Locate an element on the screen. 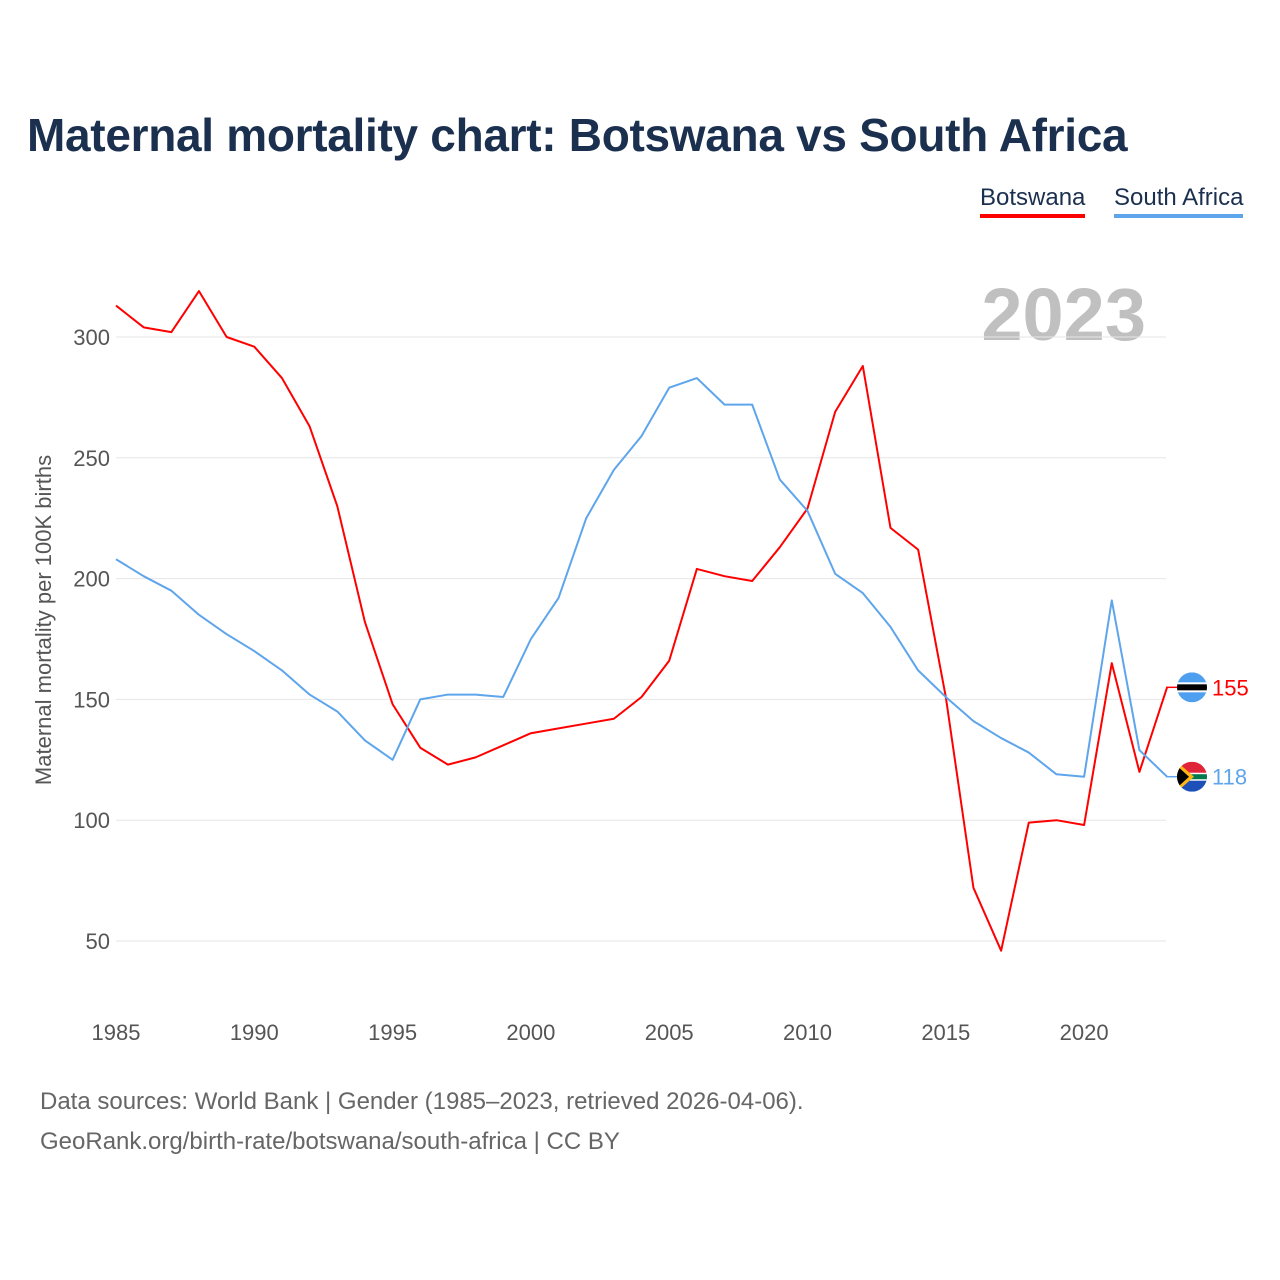  y-tick-label: 150 is located at coordinates (91, 699).